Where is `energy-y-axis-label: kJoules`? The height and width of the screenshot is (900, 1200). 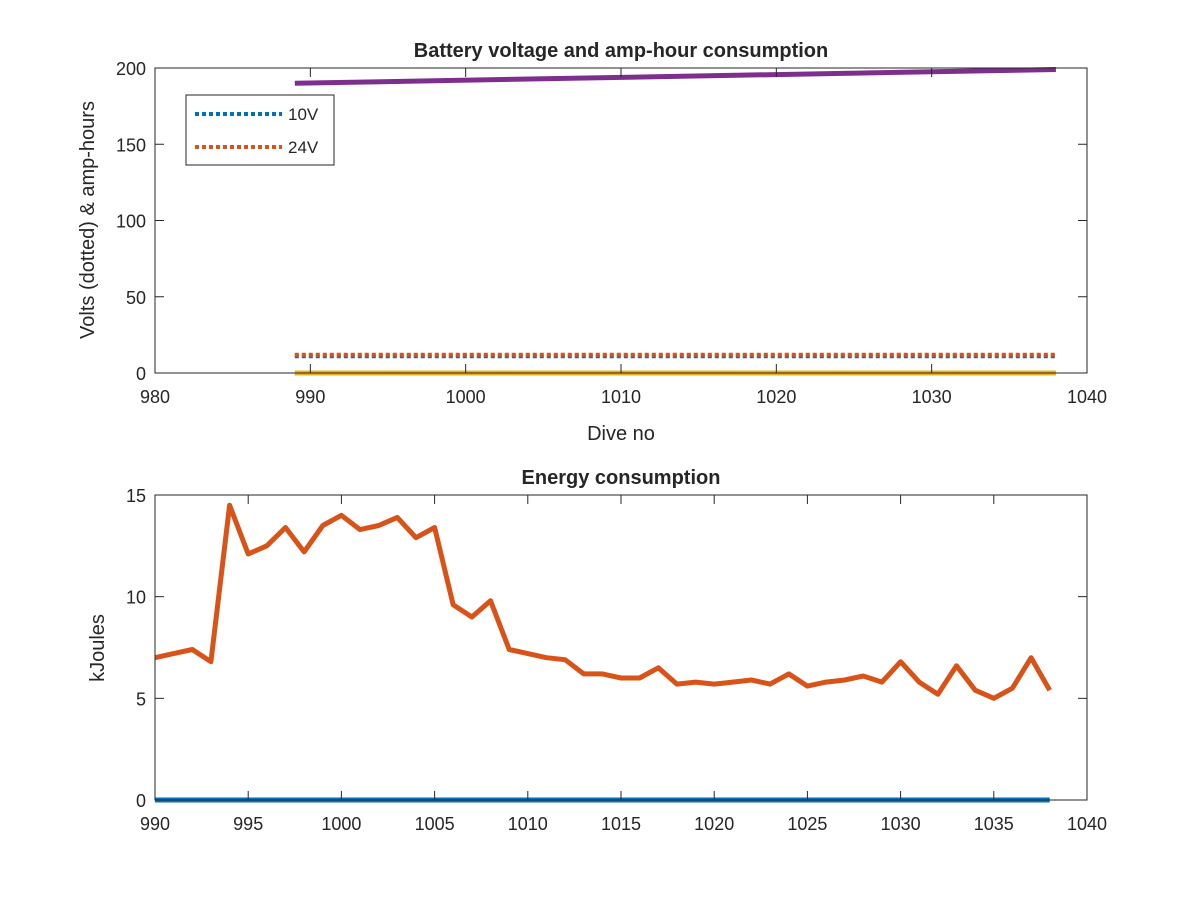
energy-y-axis-label: kJoules is located at coordinates (98, 648).